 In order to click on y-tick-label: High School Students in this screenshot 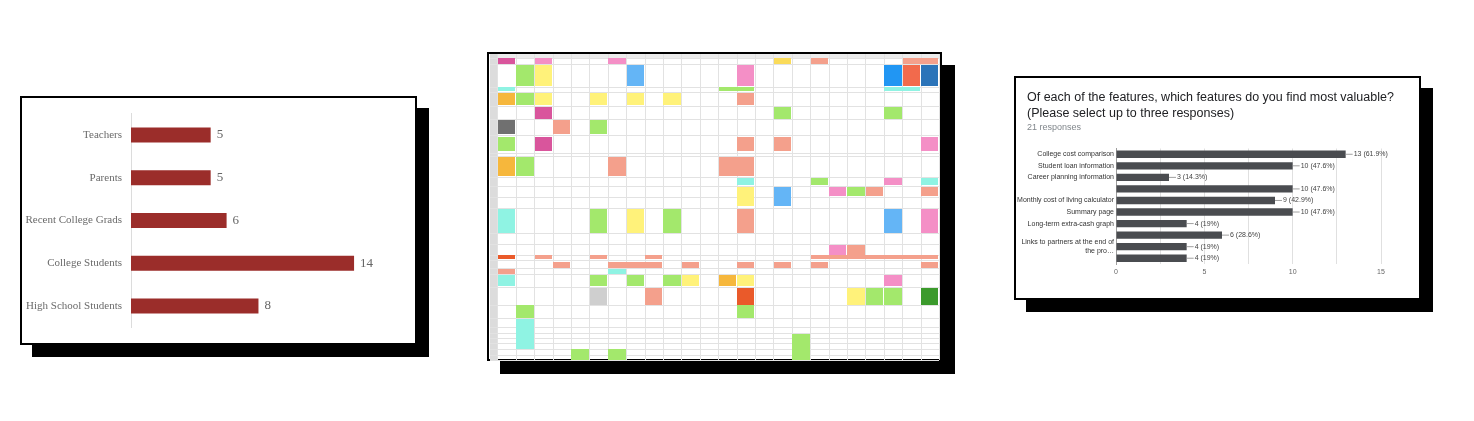, I will do `click(74, 304)`.